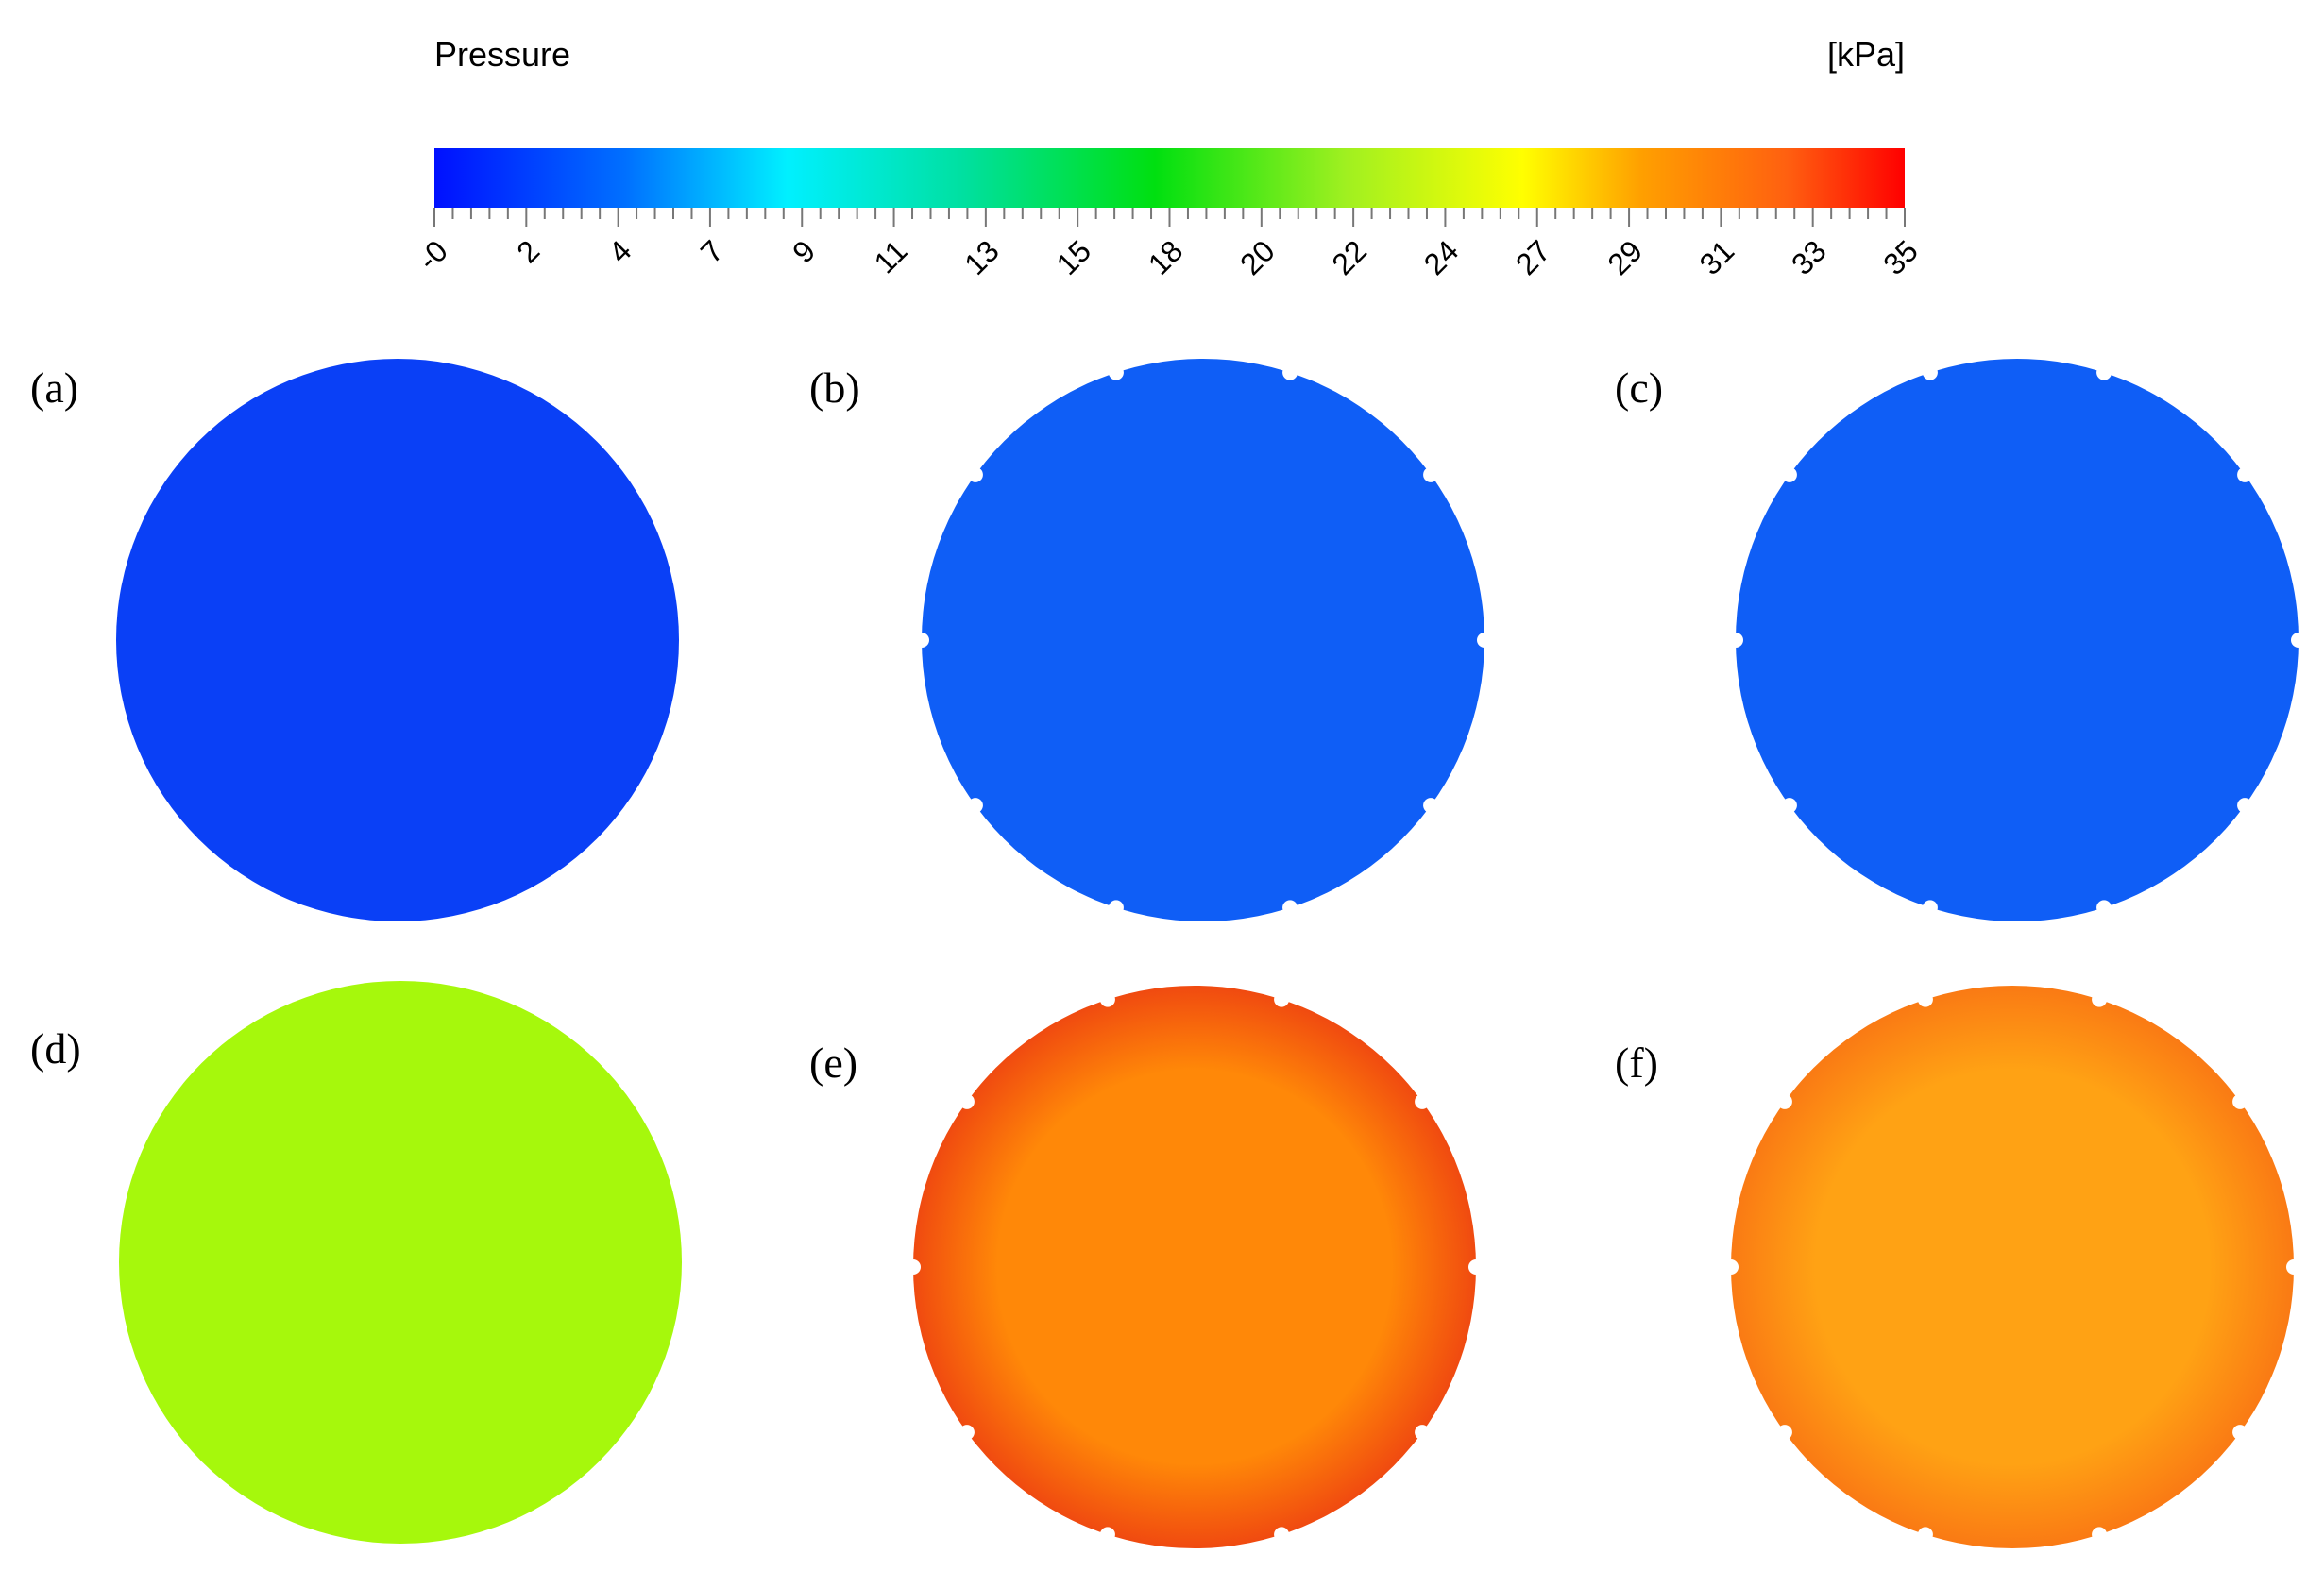  What do you see at coordinates (1866, 54) in the screenshot?
I see `colorbar-unit: [kPa]` at bounding box center [1866, 54].